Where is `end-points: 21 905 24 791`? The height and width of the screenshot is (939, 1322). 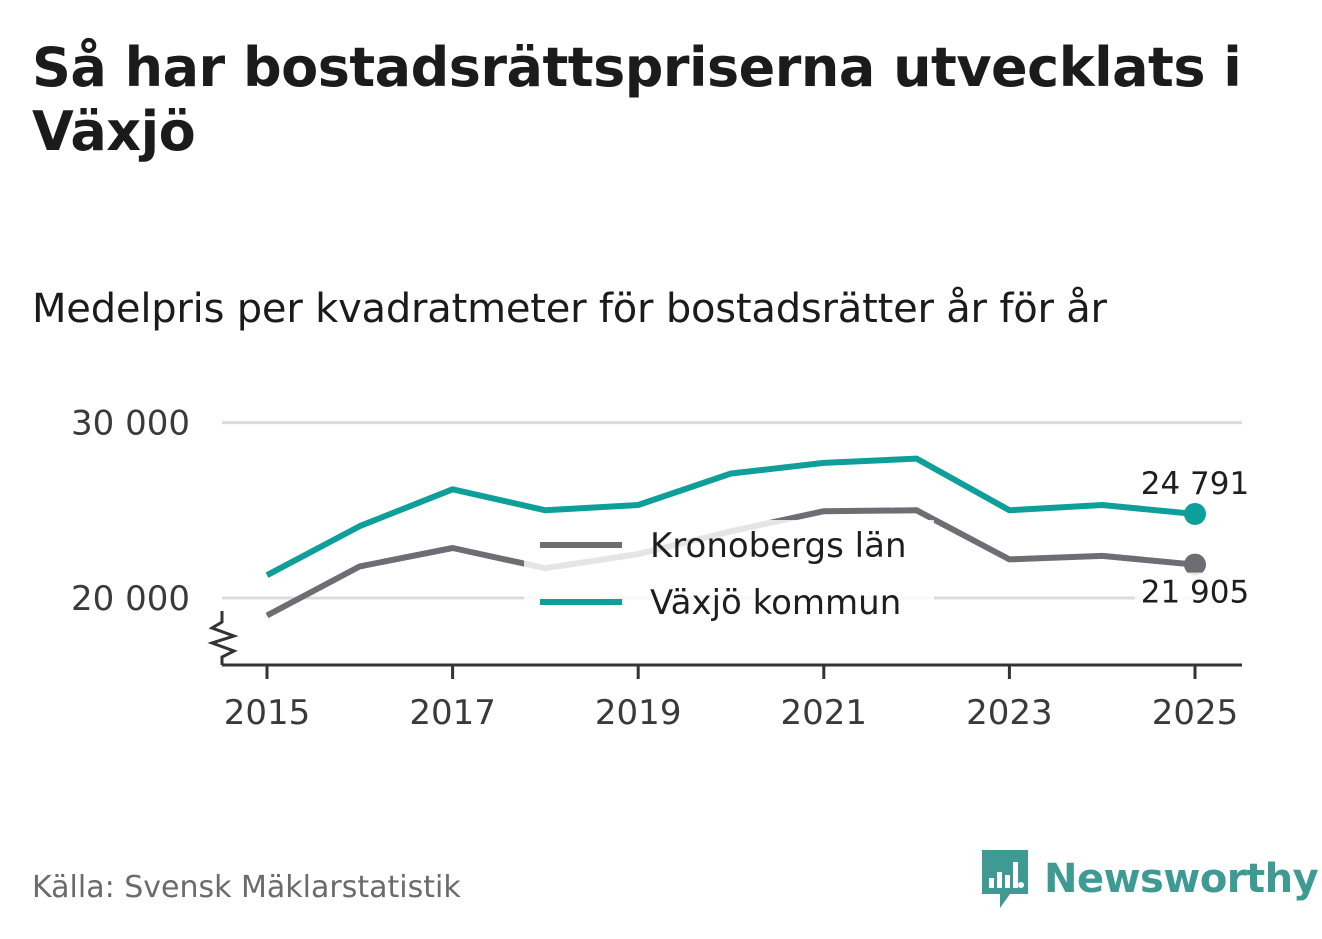
end-points: 21 905 24 791 is located at coordinates (1195, 538).